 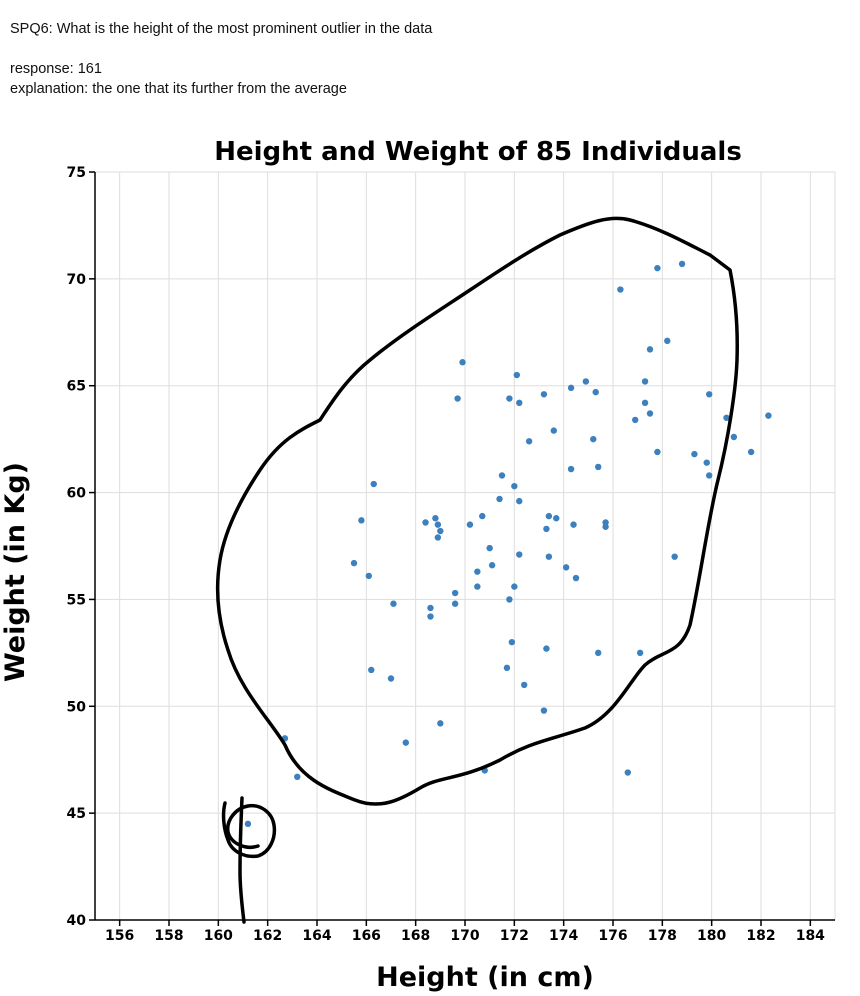 What do you see at coordinates (485, 977) in the screenshot?
I see `x-axis-label: Height (in cm)` at bounding box center [485, 977].